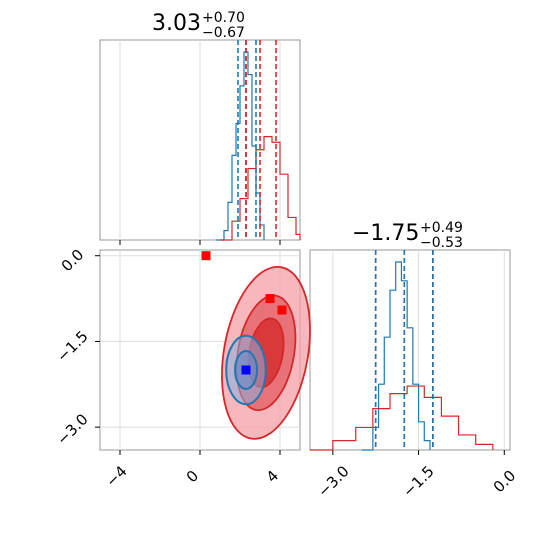  I want to click on hist-y-layer, so click(402, 350).